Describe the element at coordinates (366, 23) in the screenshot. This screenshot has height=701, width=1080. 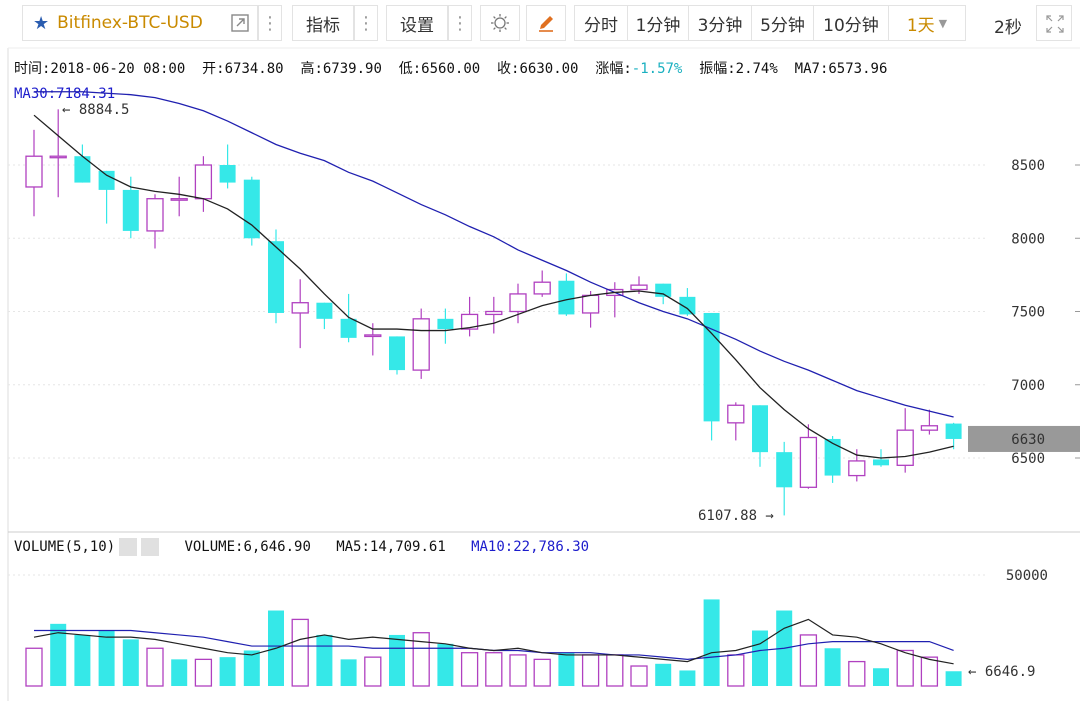
I see `indicator-more-icon: ⋮` at that location.